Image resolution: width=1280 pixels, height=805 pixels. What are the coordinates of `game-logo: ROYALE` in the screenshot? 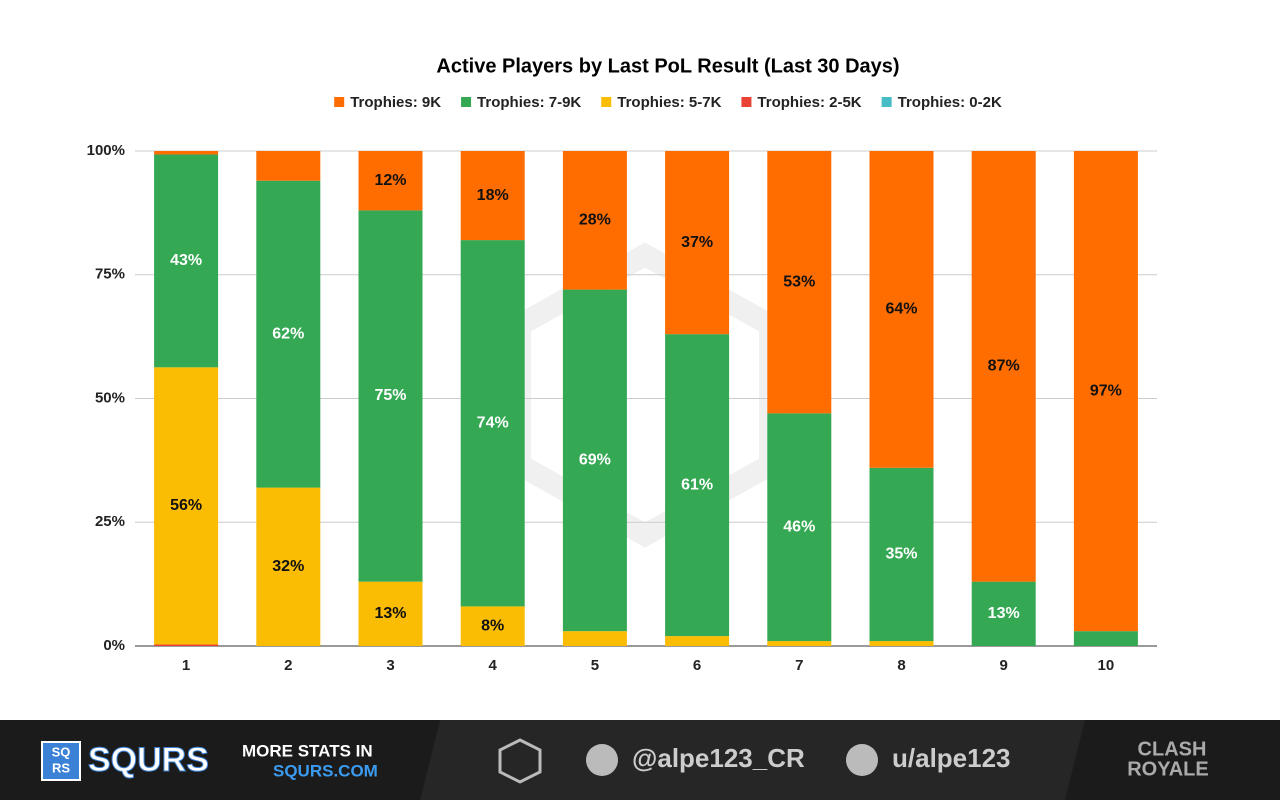 It's located at (1168, 769).